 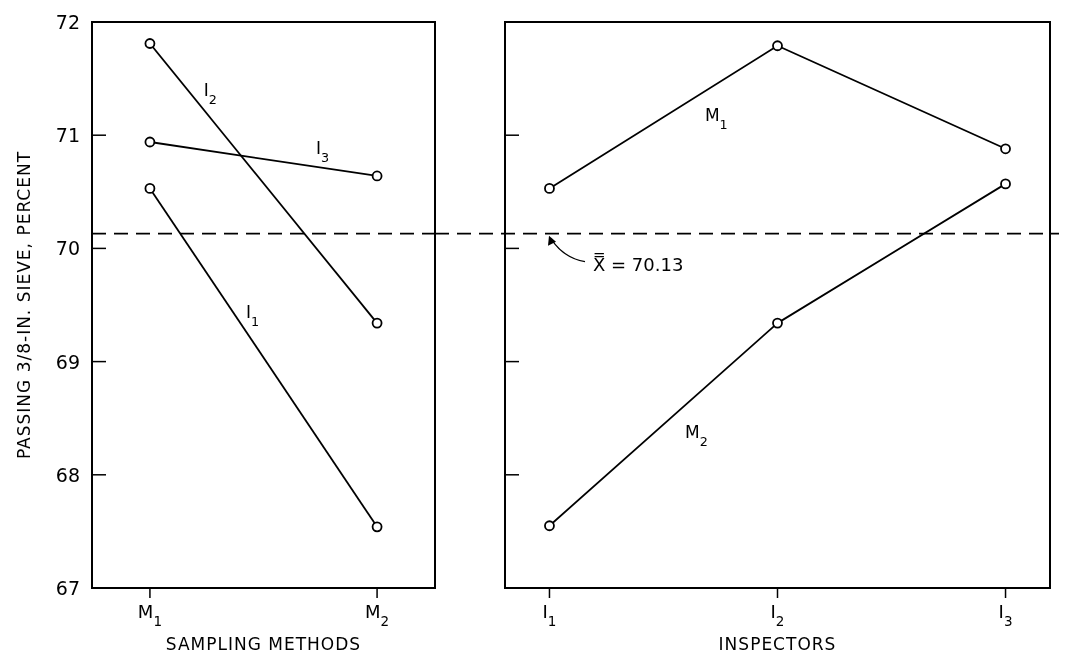 I want to click on series-label: M$_{1}$, so click(x=716, y=118).